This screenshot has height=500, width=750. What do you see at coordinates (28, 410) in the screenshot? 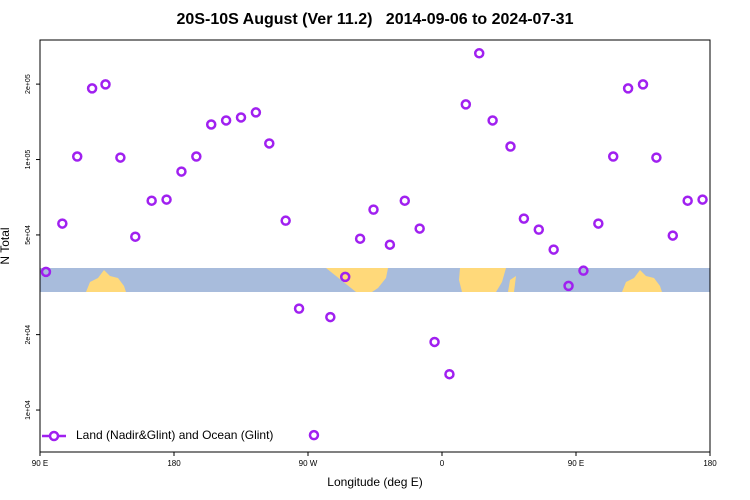
I see `y-tick-label: 1e+04` at bounding box center [28, 410].